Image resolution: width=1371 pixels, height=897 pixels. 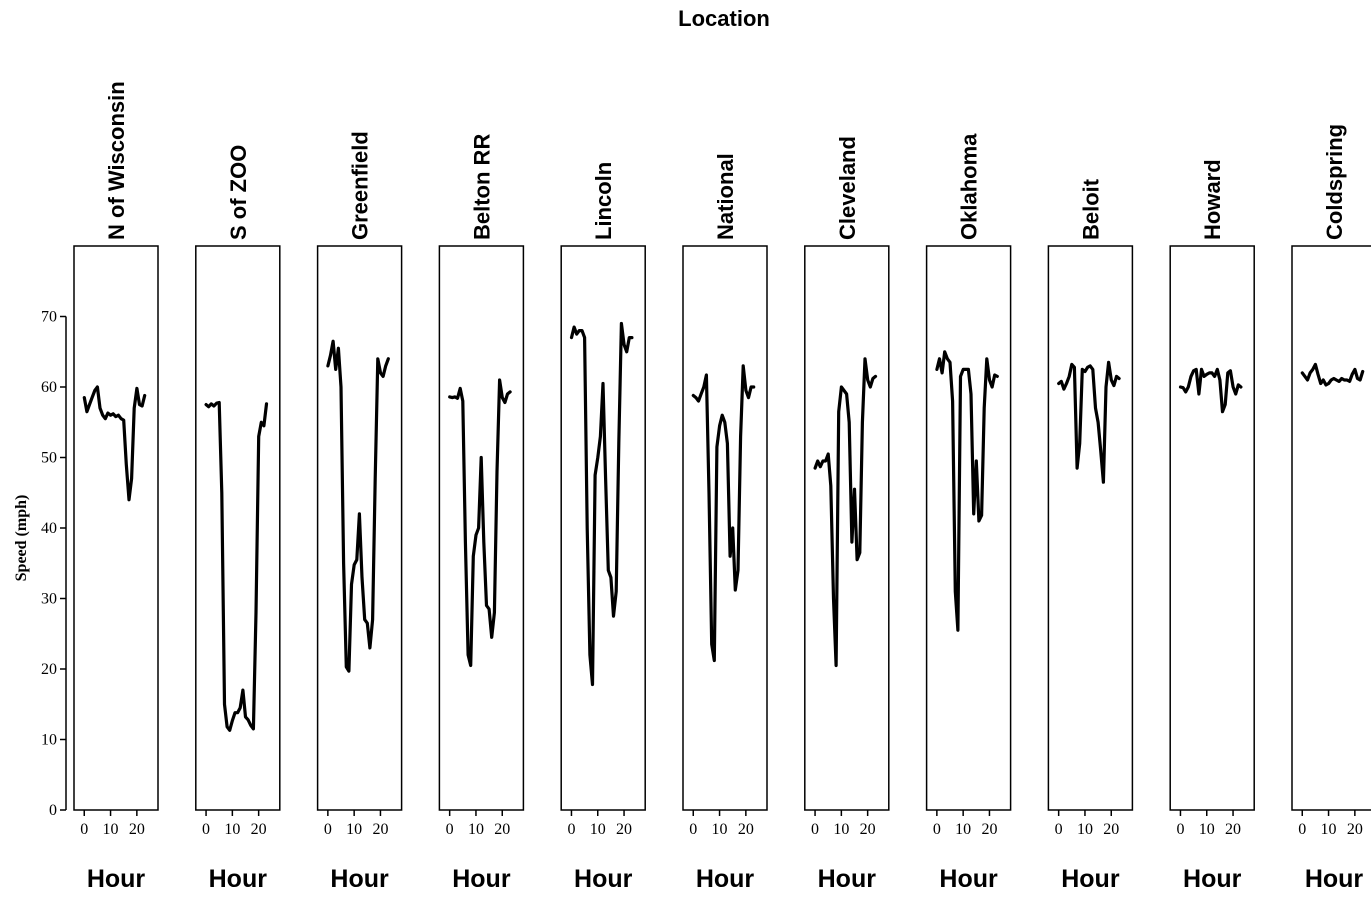 I want to click on panel-greenfield: Greenfield 0 10 20 Hour, so click(x=359, y=512).